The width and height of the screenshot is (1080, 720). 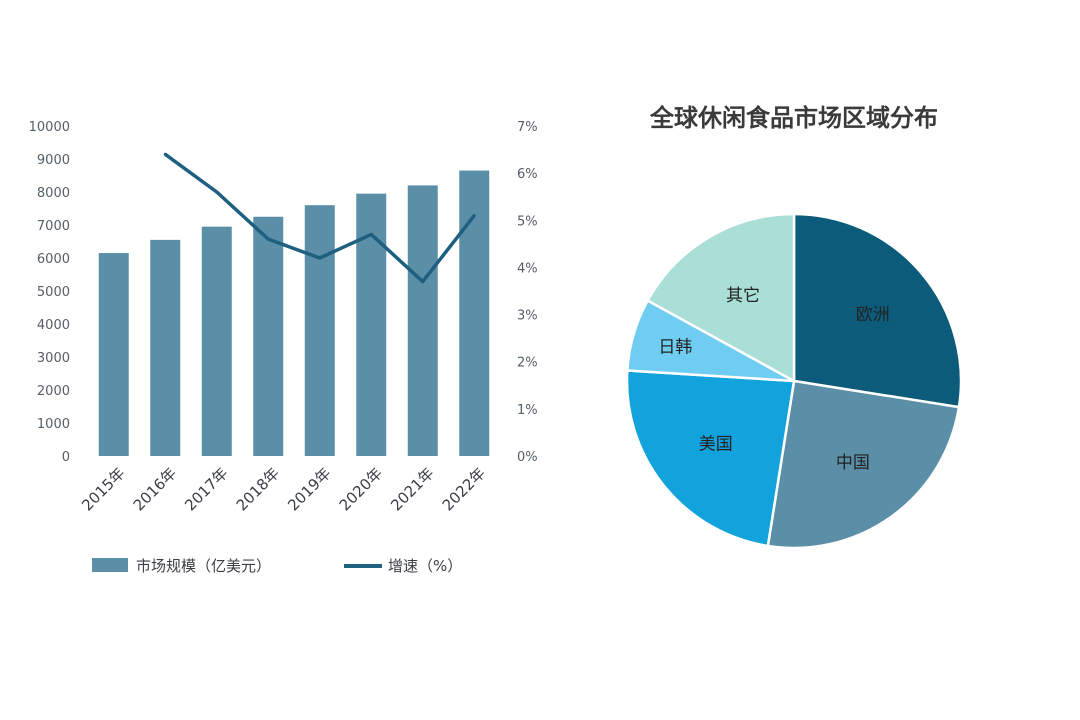 I want to click on legend-label-line: 增速（%）, so click(x=425, y=566).